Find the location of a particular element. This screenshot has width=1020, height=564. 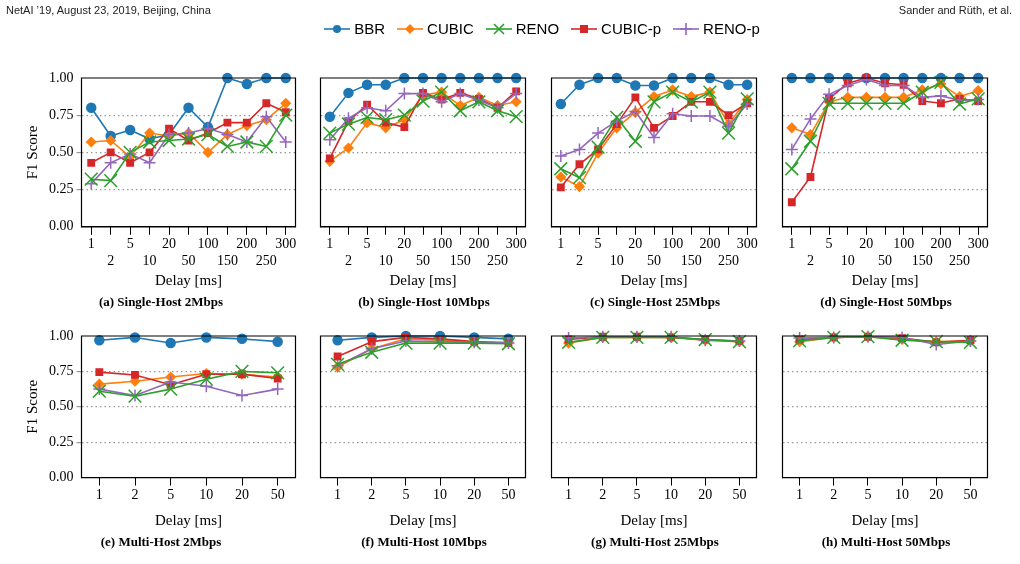

text: NetAI ’19, August 23, 2019, Beijing, China is located at coordinates (108, 10).